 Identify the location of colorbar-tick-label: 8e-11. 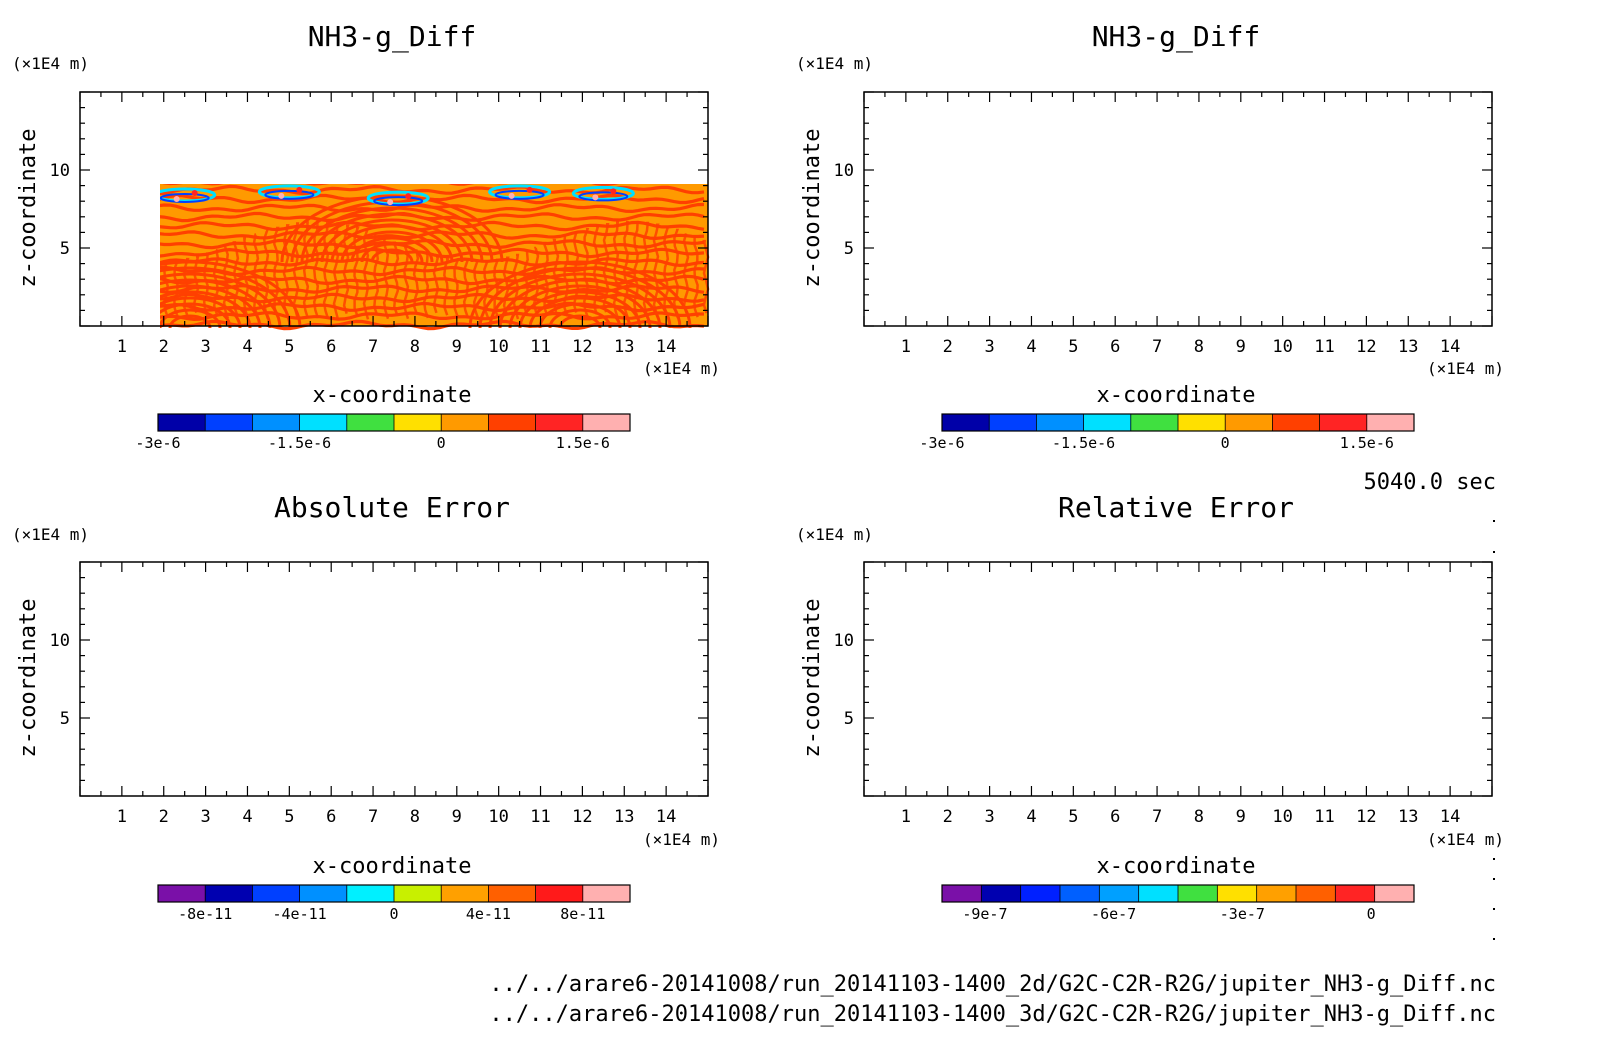
(582, 914).